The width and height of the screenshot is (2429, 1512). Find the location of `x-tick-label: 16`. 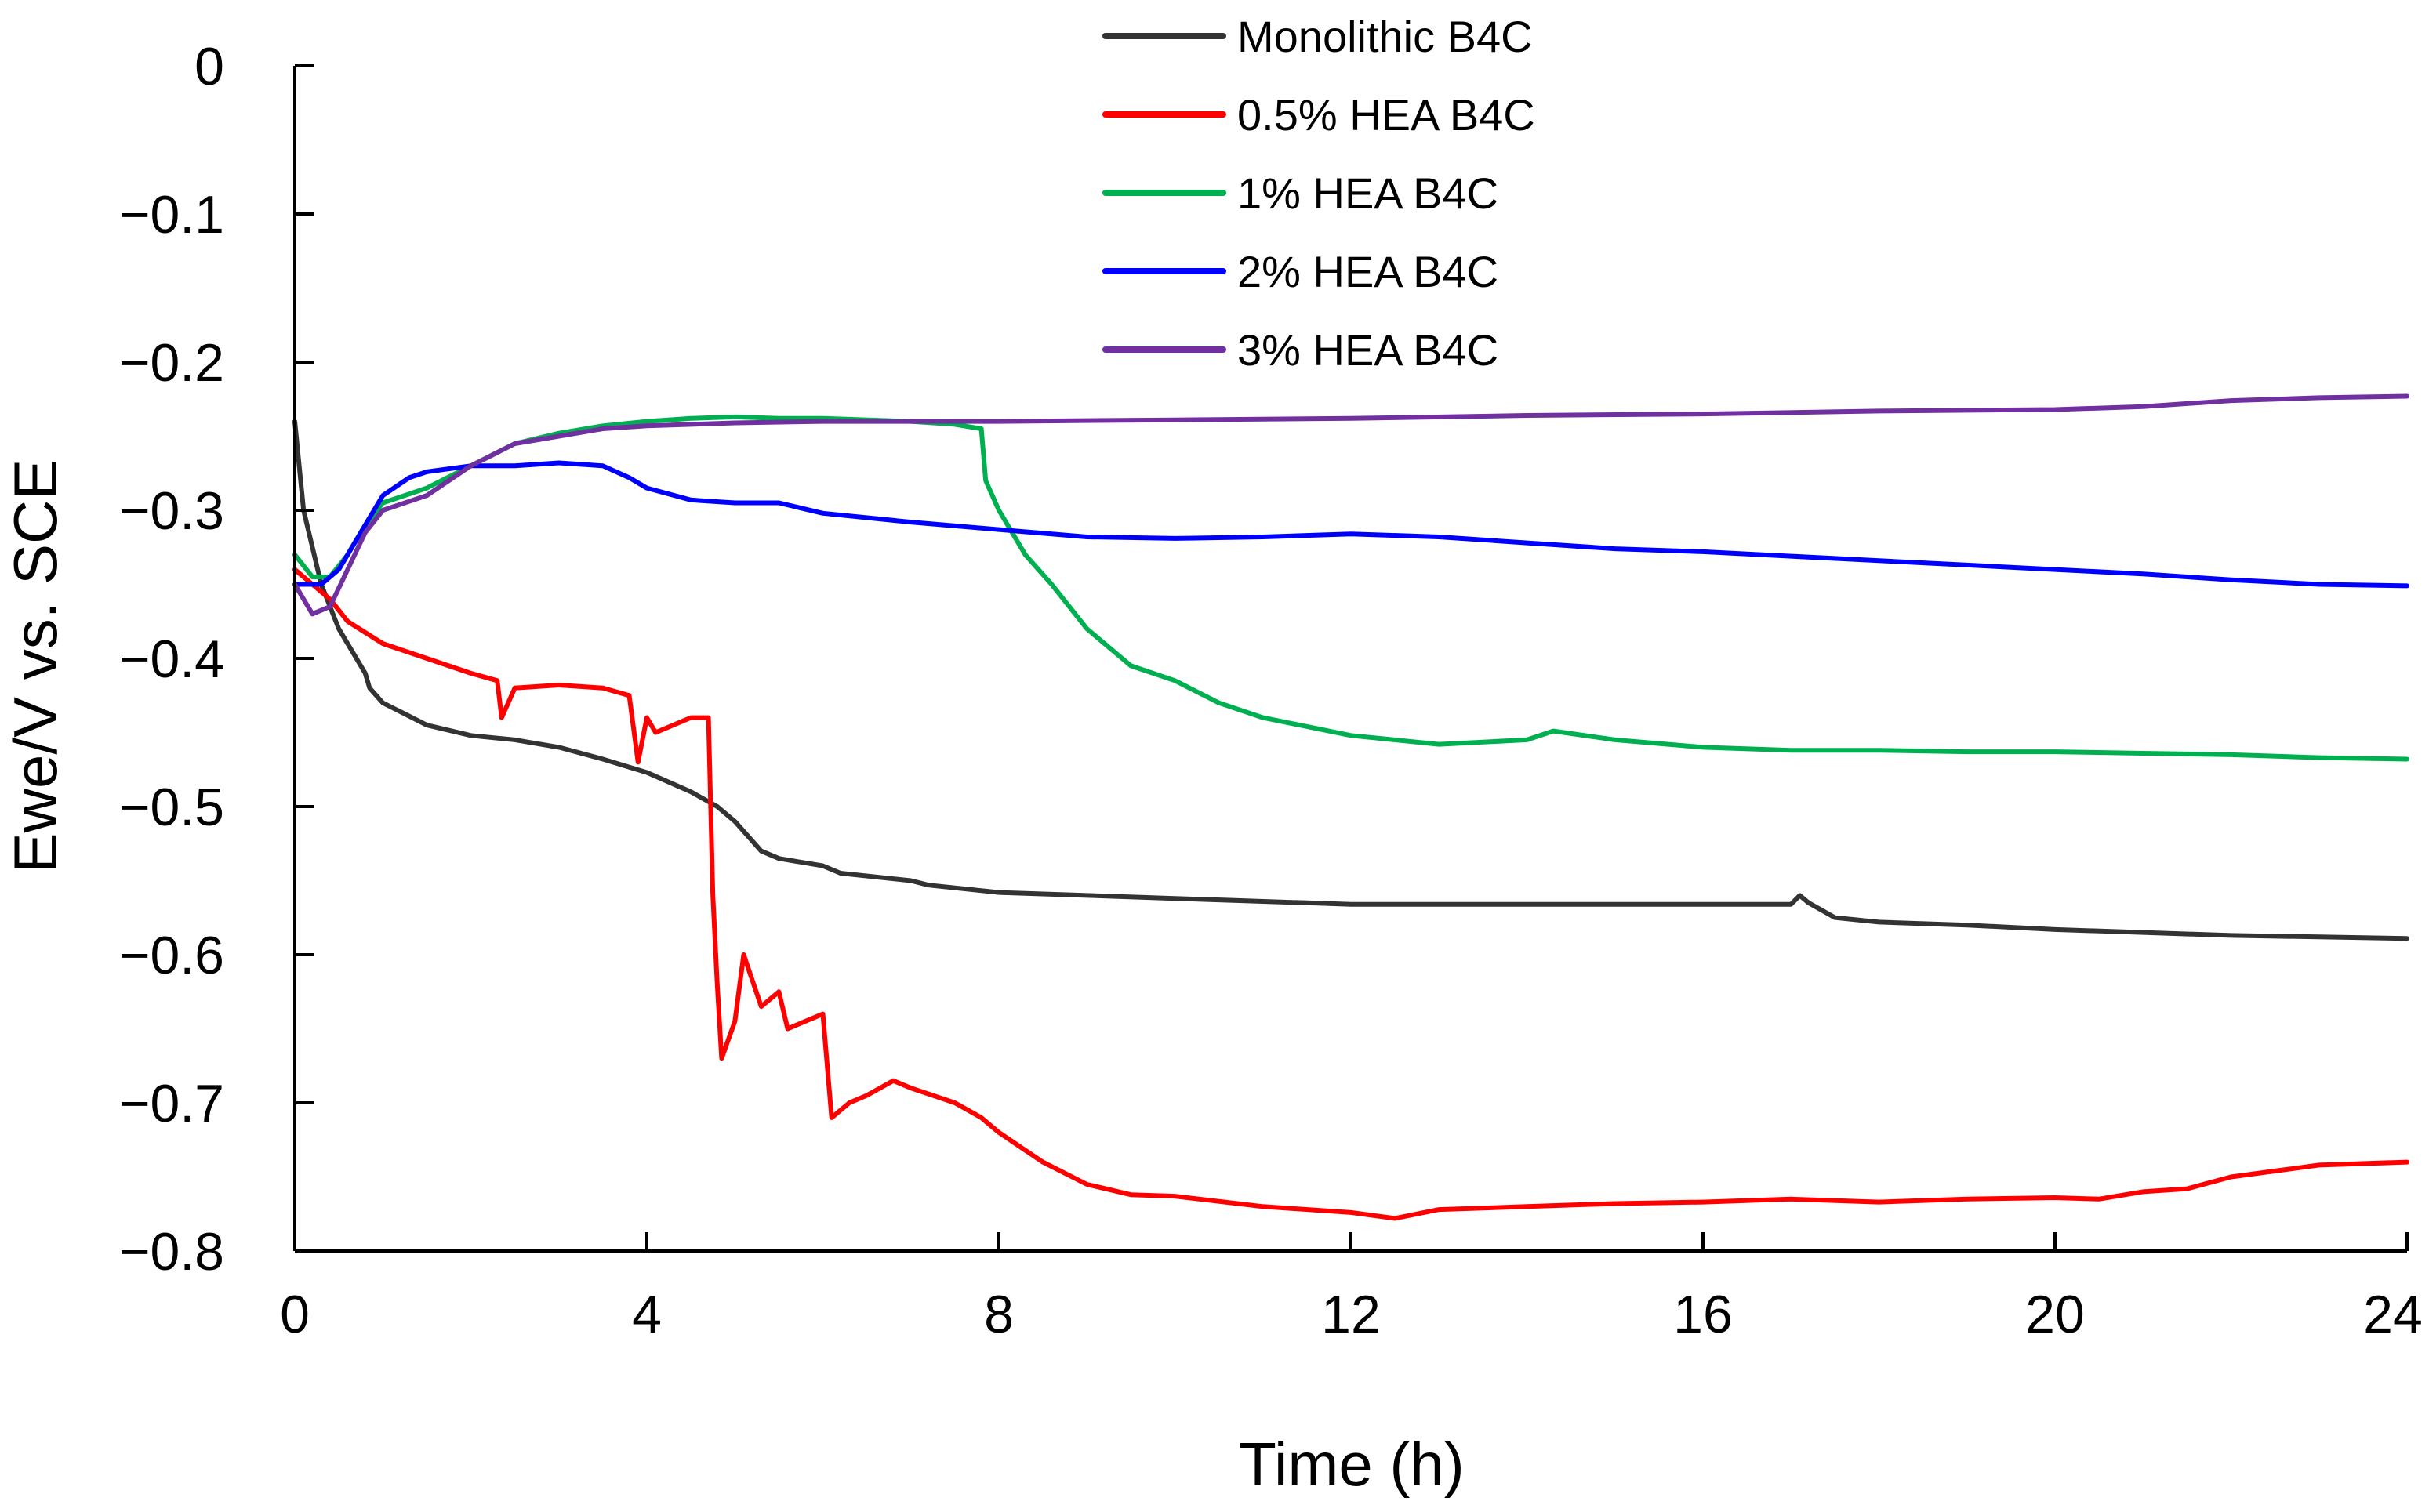

x-tick-label: 16 is located at coordinates (1703, 1314).